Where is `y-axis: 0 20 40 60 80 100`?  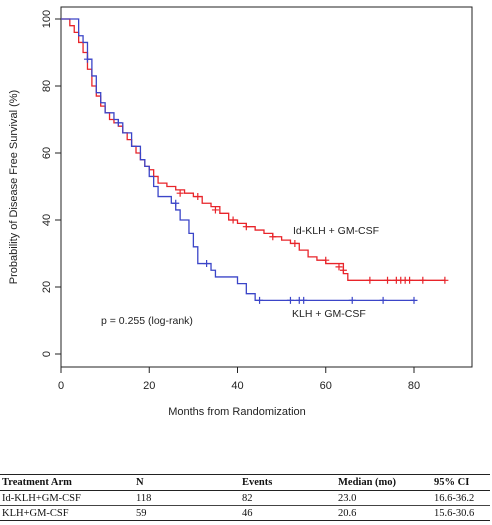
y-axis: 0 20 40 60 80 100 is located at coordinates (51, 183).